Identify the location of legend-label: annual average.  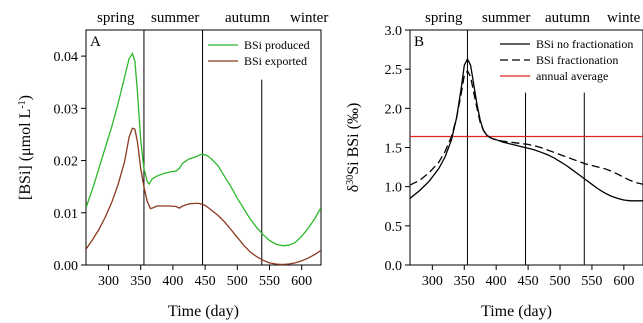
(572, 76).